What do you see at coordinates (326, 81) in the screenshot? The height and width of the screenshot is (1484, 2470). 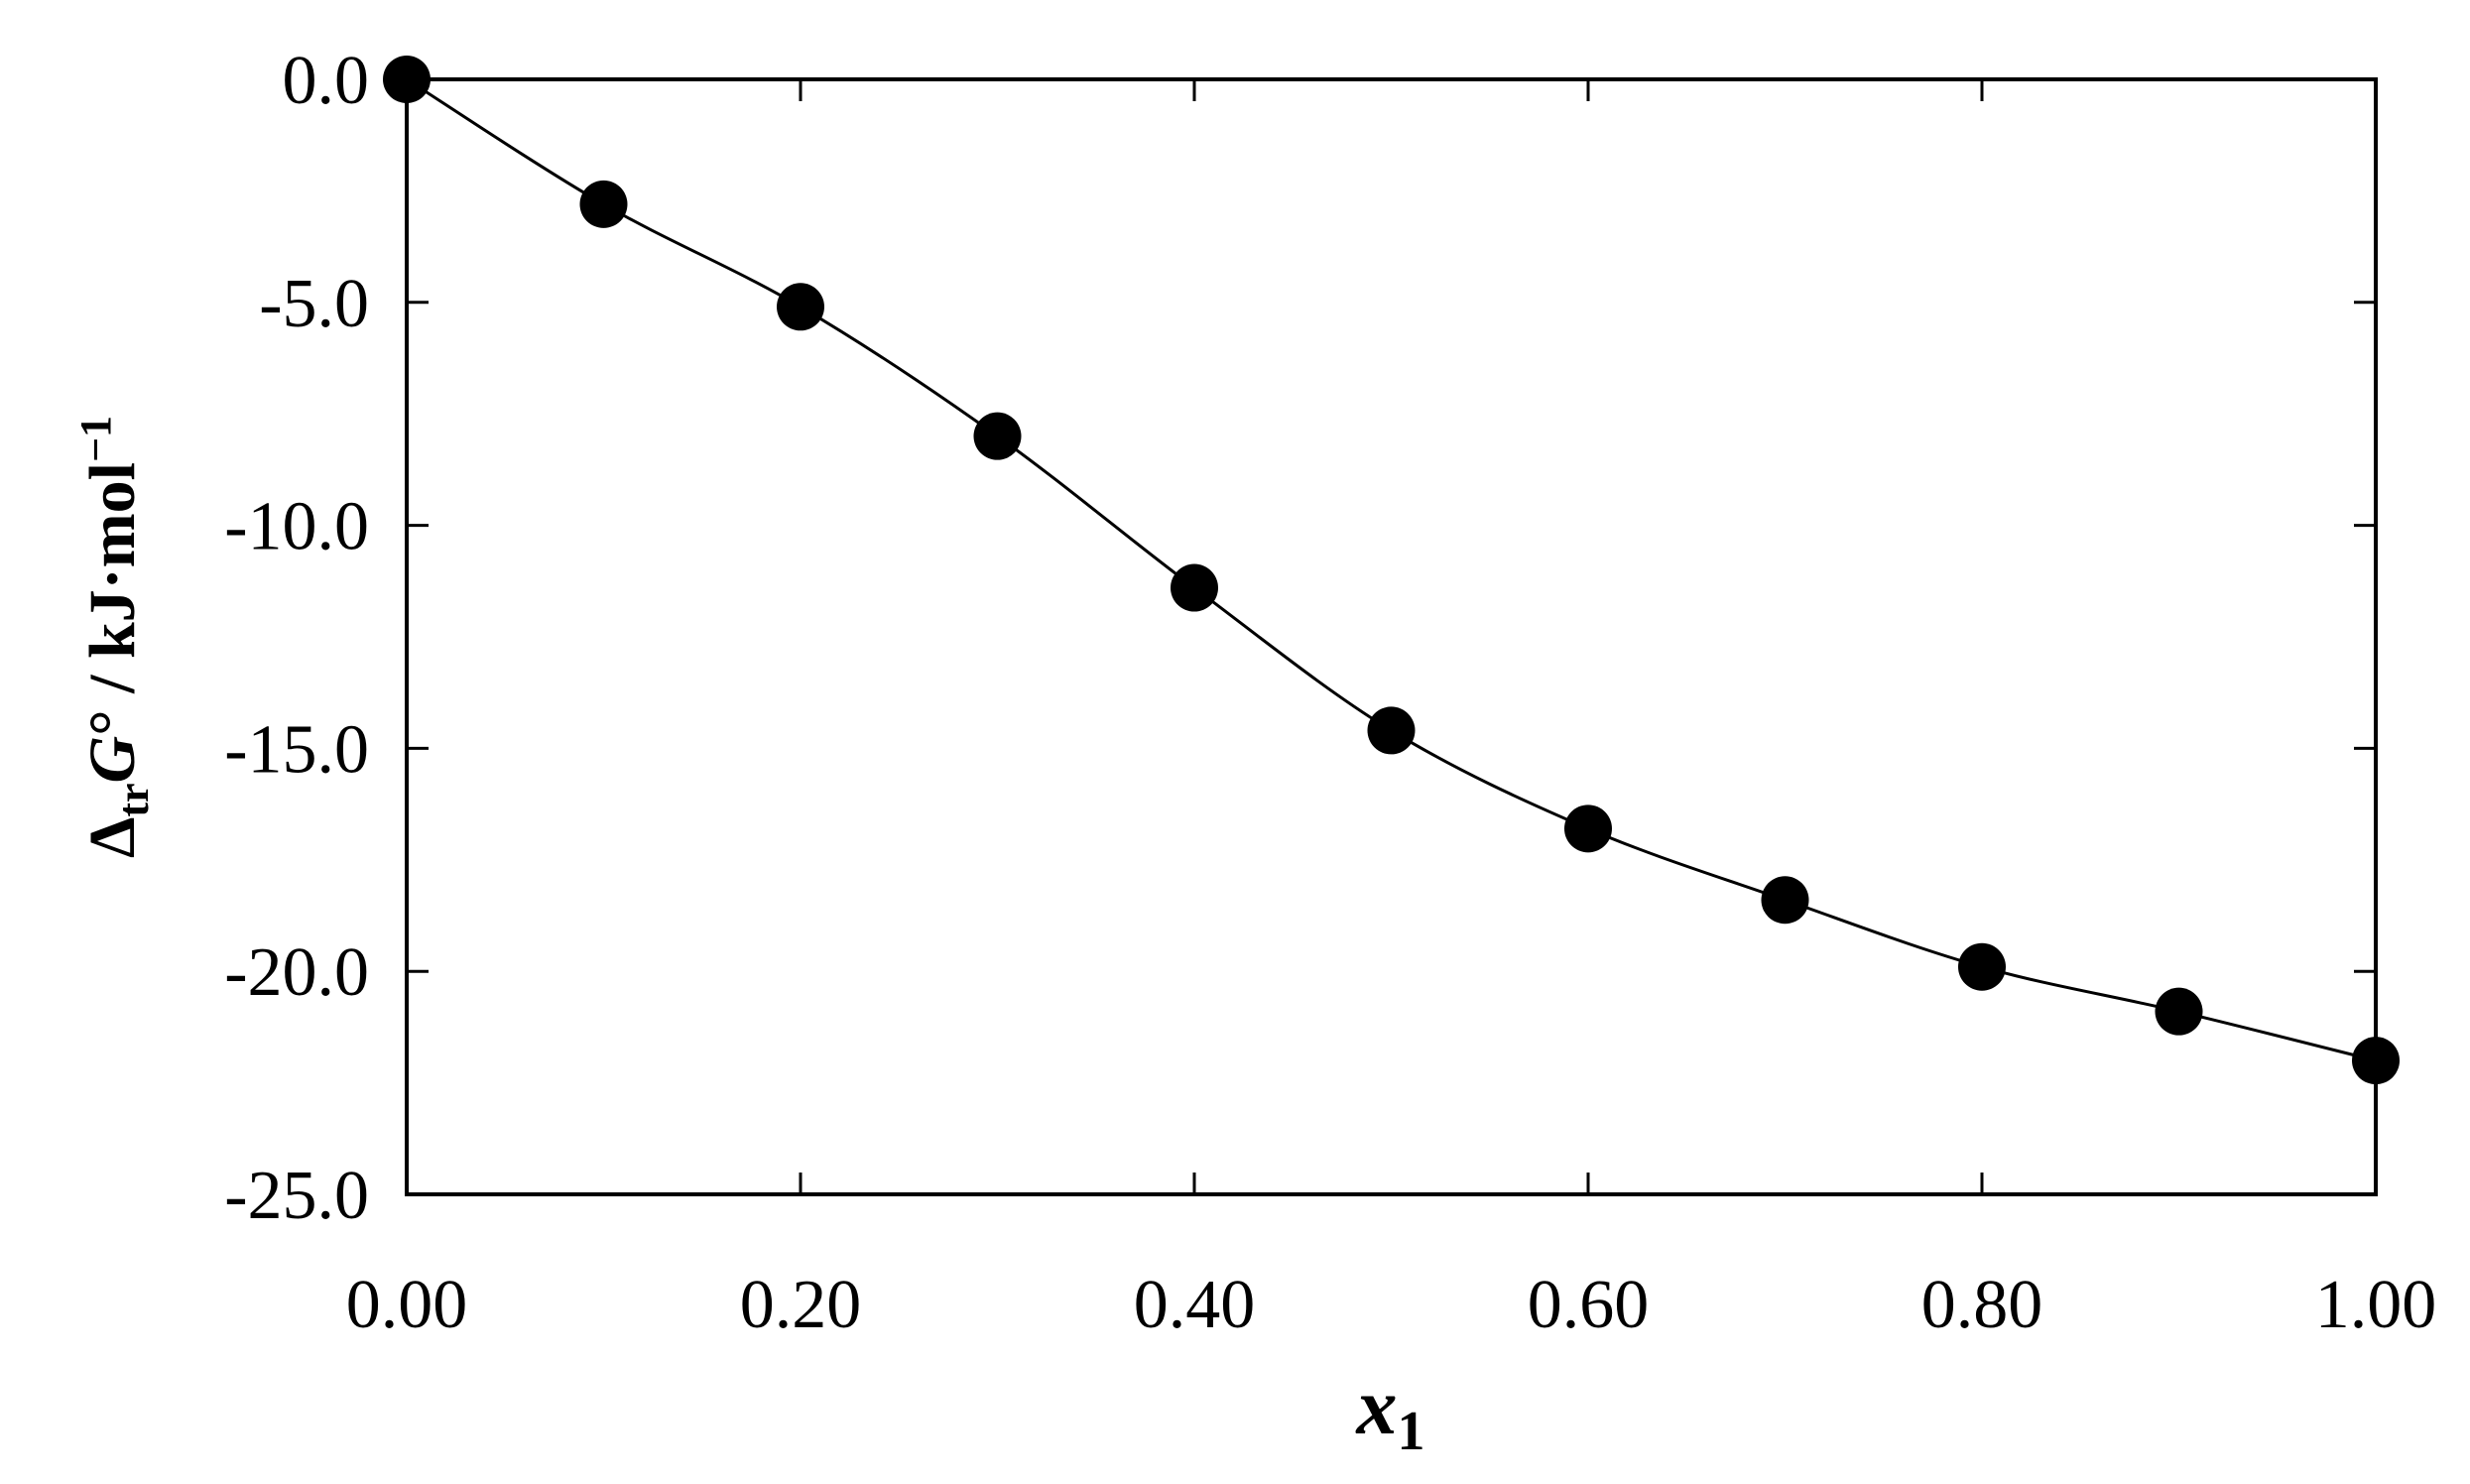 I see `y-tick-label: 0.0` at bounding box center [326, 81].